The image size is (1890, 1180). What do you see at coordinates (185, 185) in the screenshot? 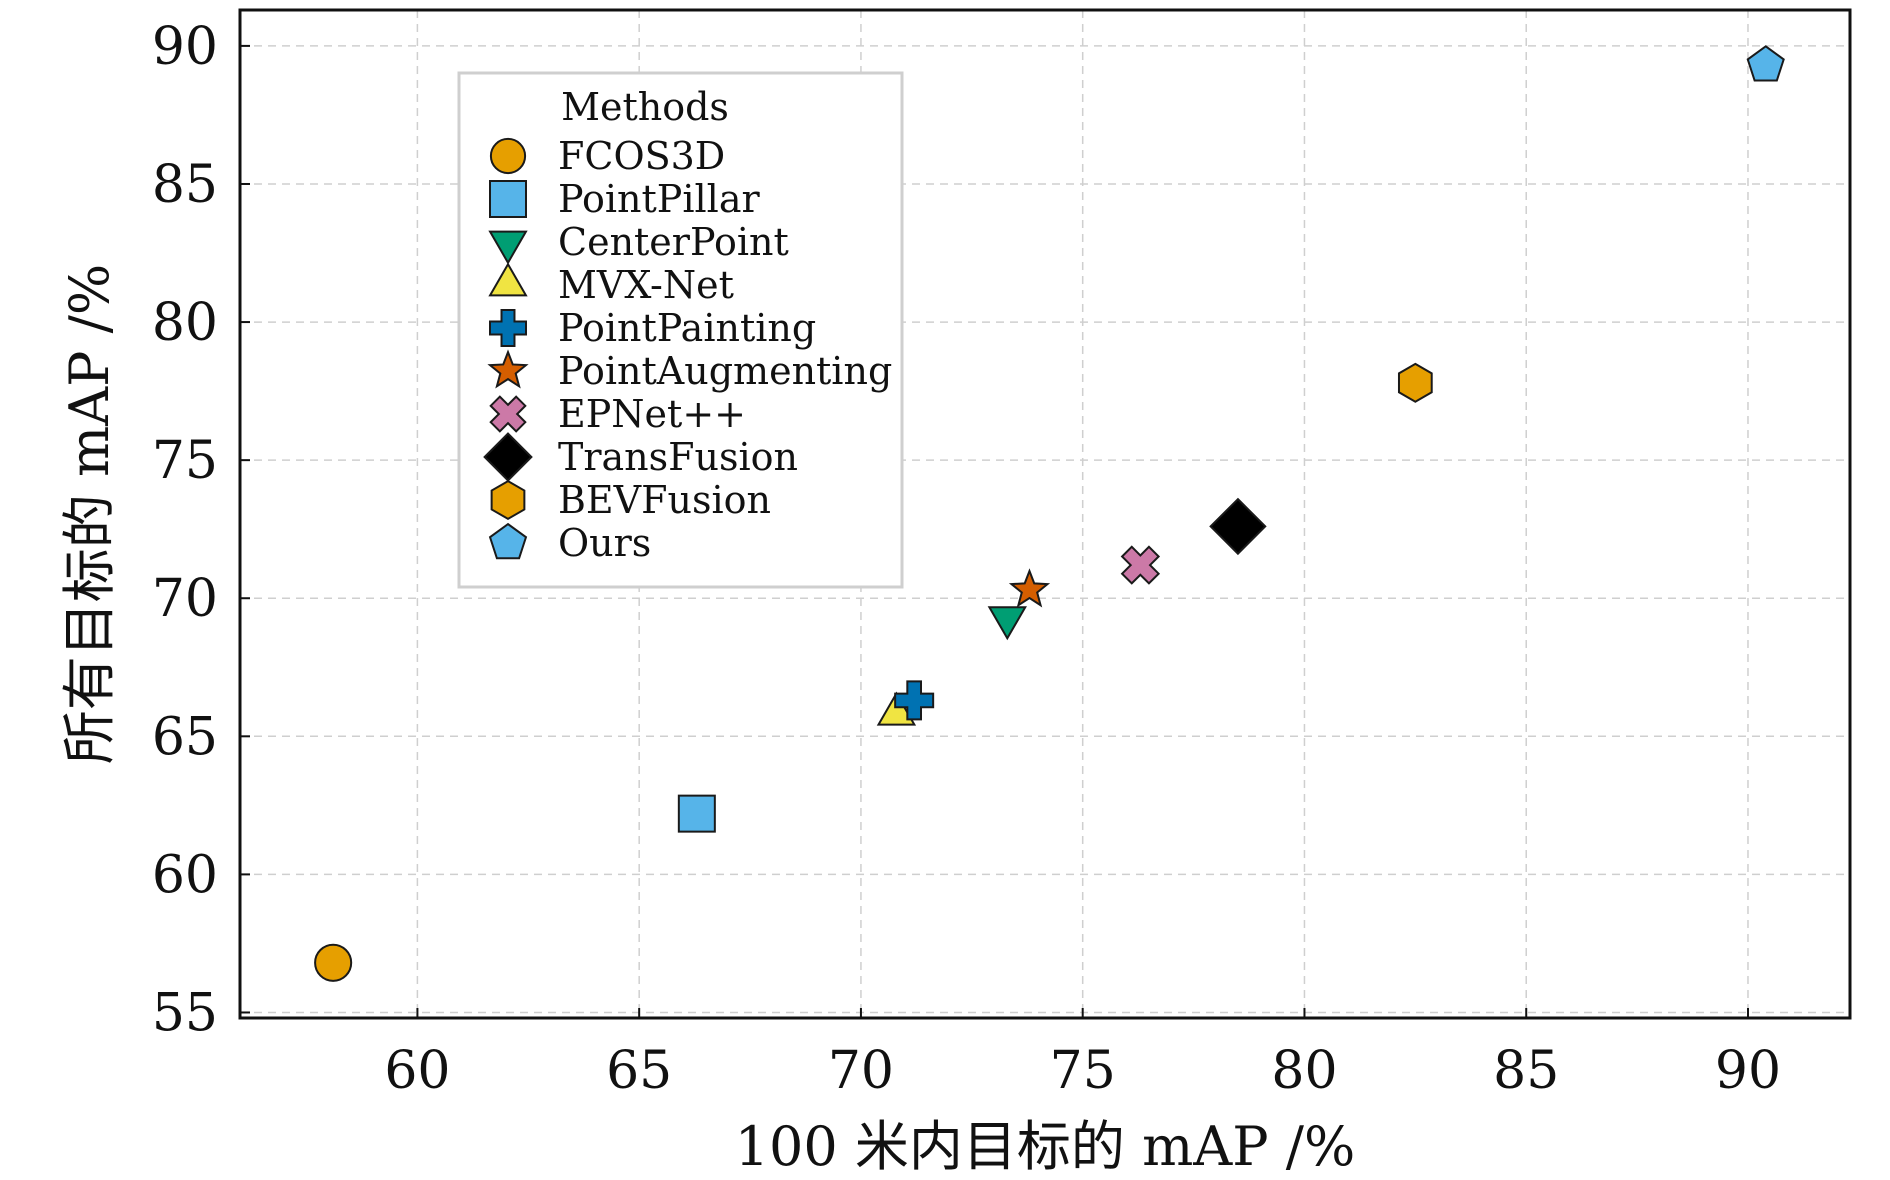
I see `y-tick-label: 85` at bounding box center [185, 185].